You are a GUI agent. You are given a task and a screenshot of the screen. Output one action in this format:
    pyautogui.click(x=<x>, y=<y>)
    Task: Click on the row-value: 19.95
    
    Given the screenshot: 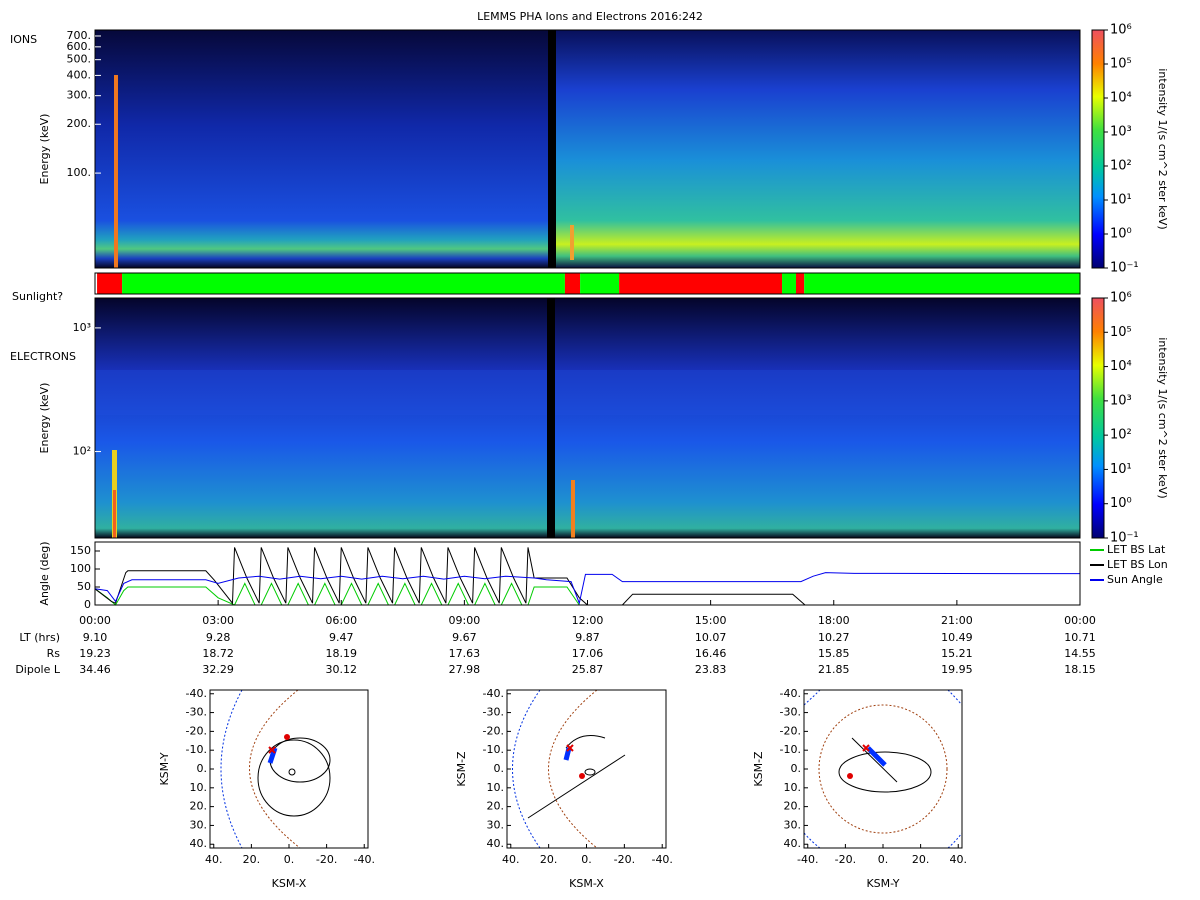 What is the action you would take?
    pyautogui.click(x=957, y=669)
    